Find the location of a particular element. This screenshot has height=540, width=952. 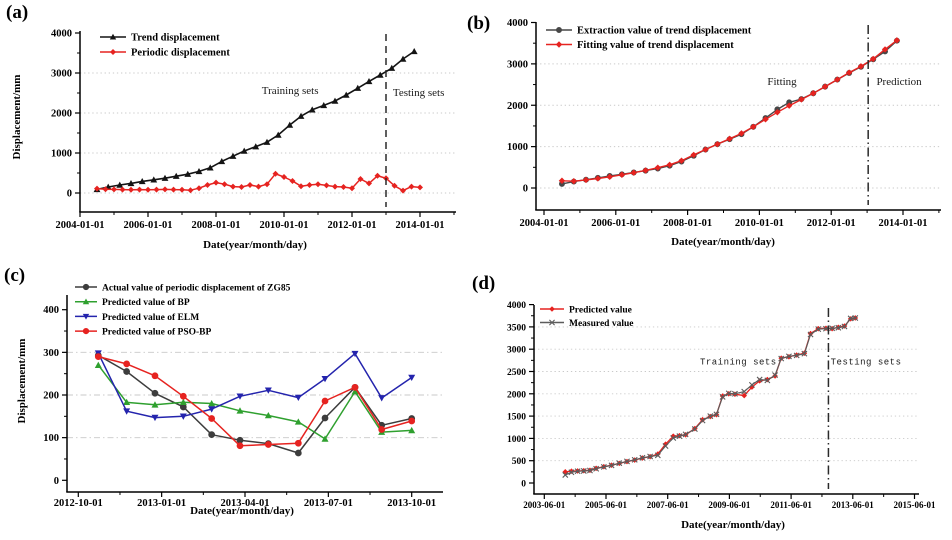

x-tick-label: 2013-10-01 is located at coordinates (411, 503).